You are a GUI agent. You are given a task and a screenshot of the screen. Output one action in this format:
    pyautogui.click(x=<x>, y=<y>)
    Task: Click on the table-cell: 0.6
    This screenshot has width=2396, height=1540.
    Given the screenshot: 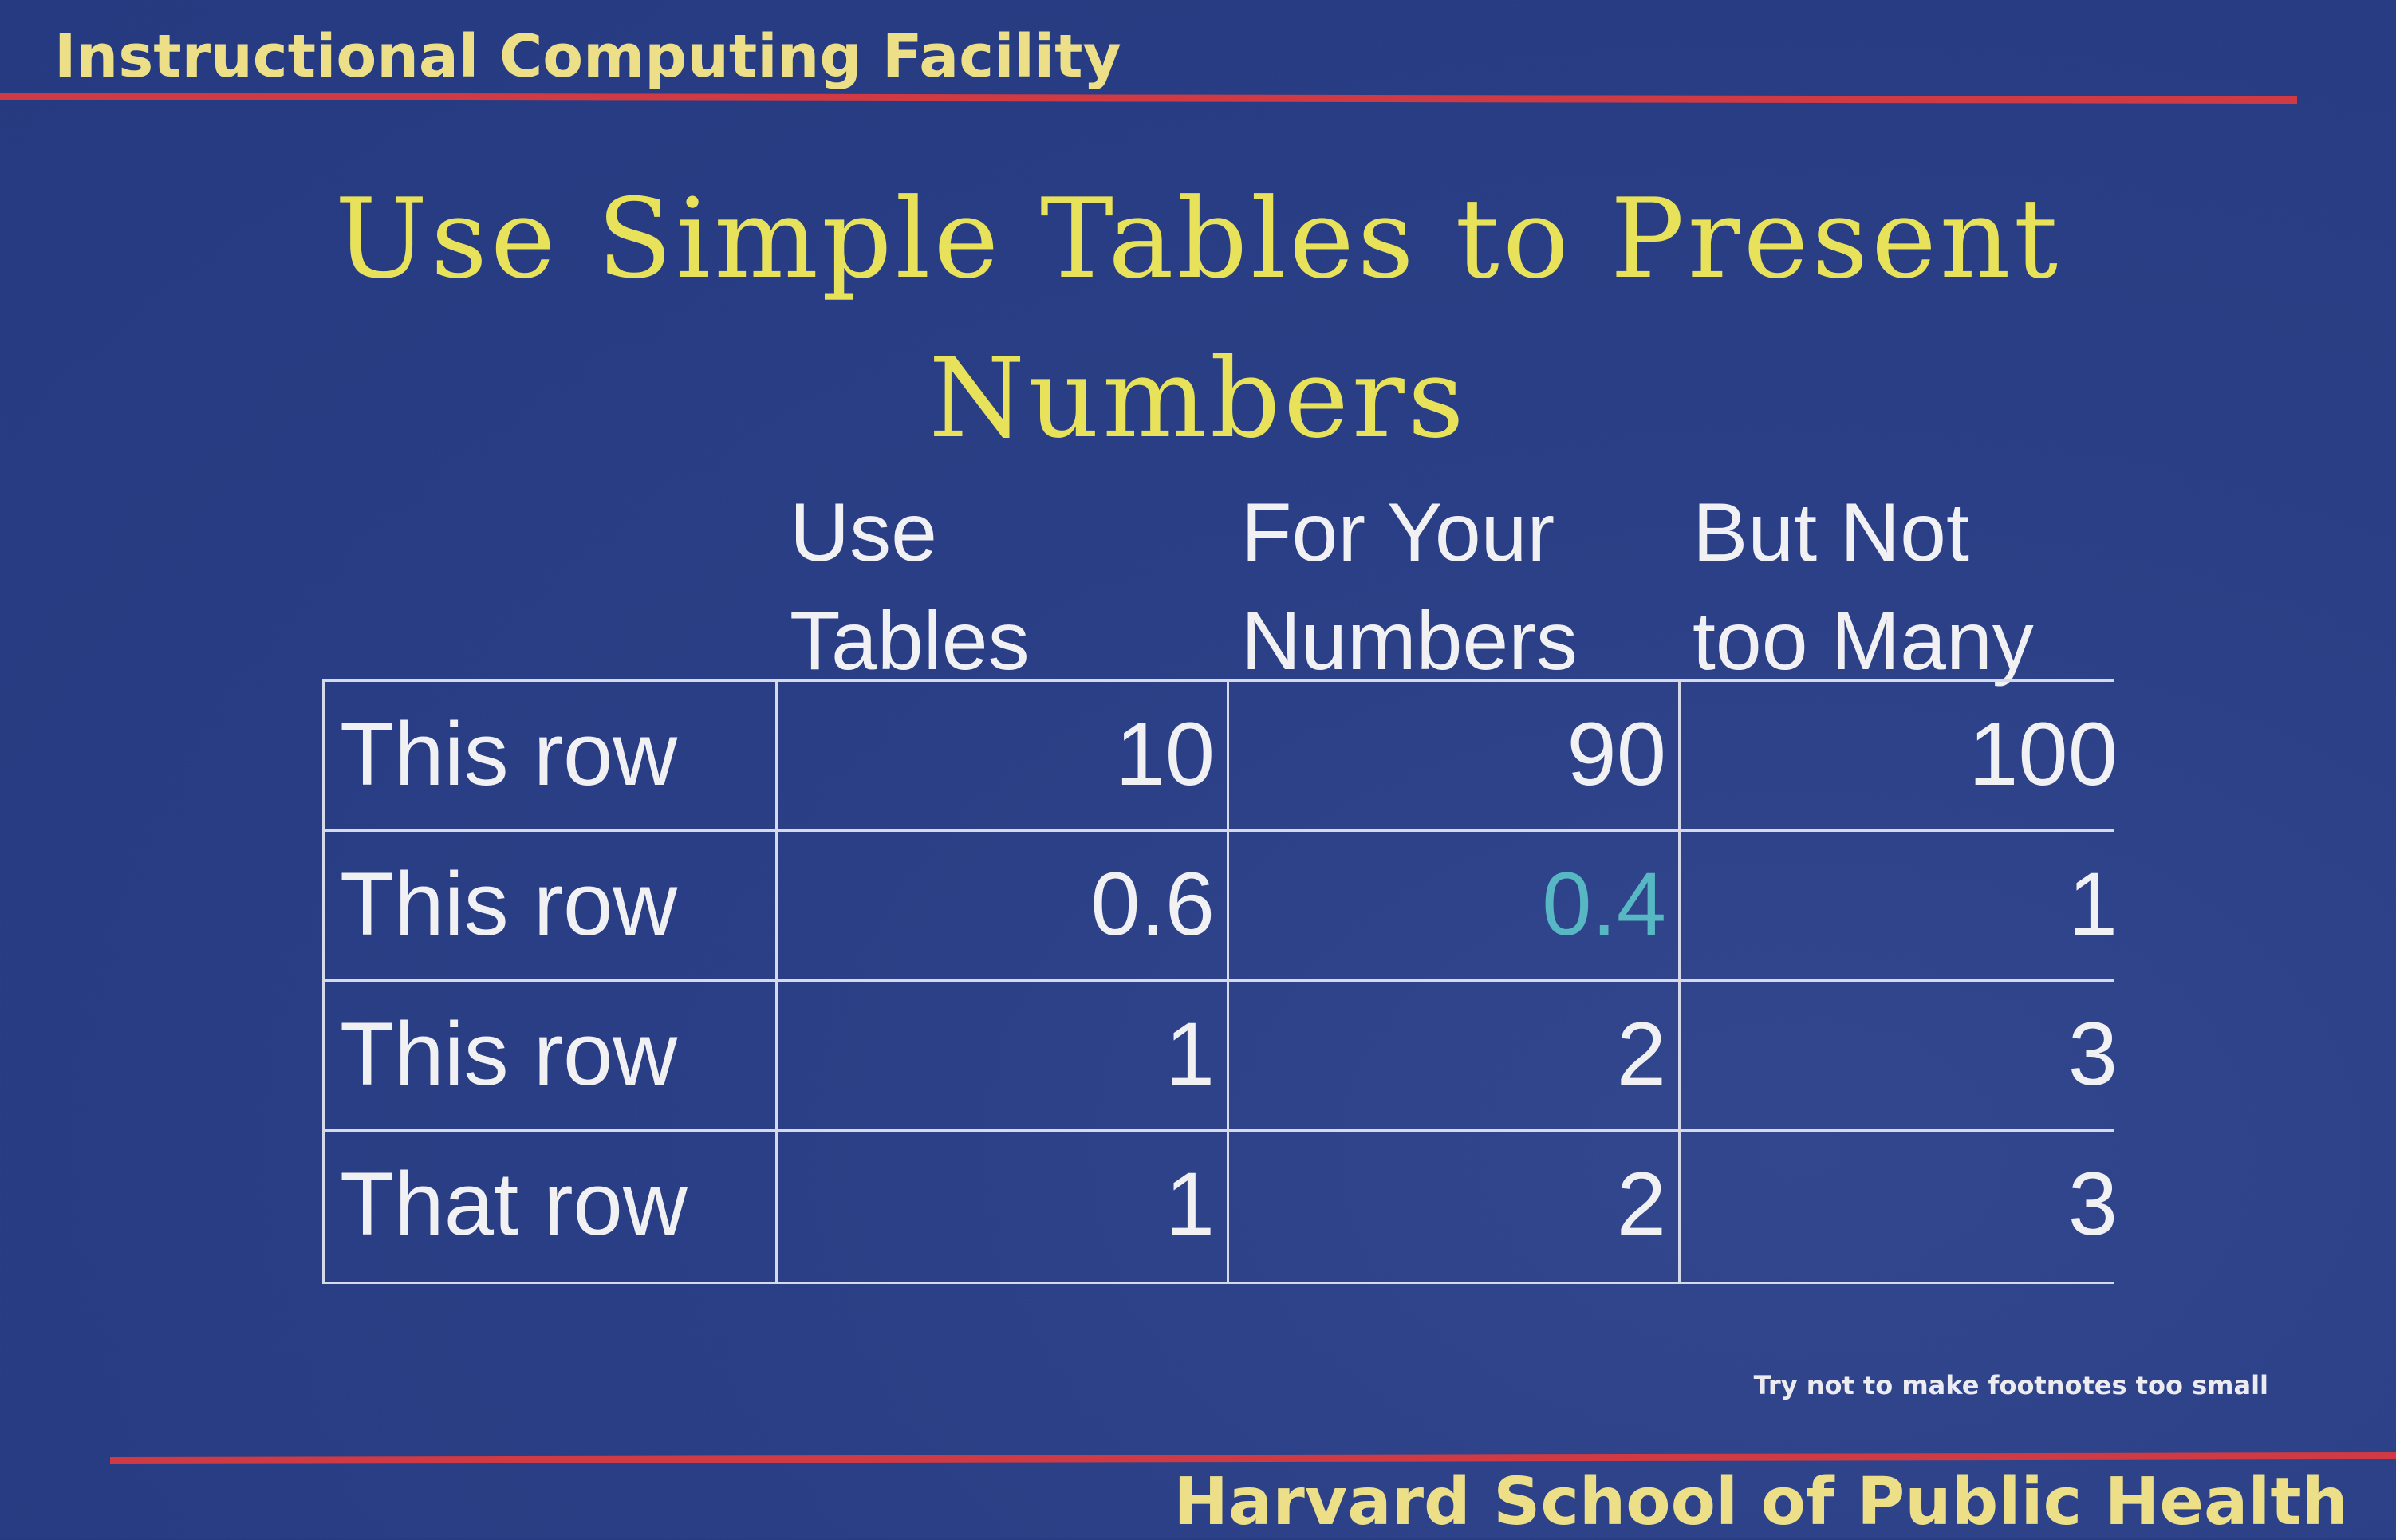 What is the action you would take?
    pyautogui.click(x=1152, y=904)
    